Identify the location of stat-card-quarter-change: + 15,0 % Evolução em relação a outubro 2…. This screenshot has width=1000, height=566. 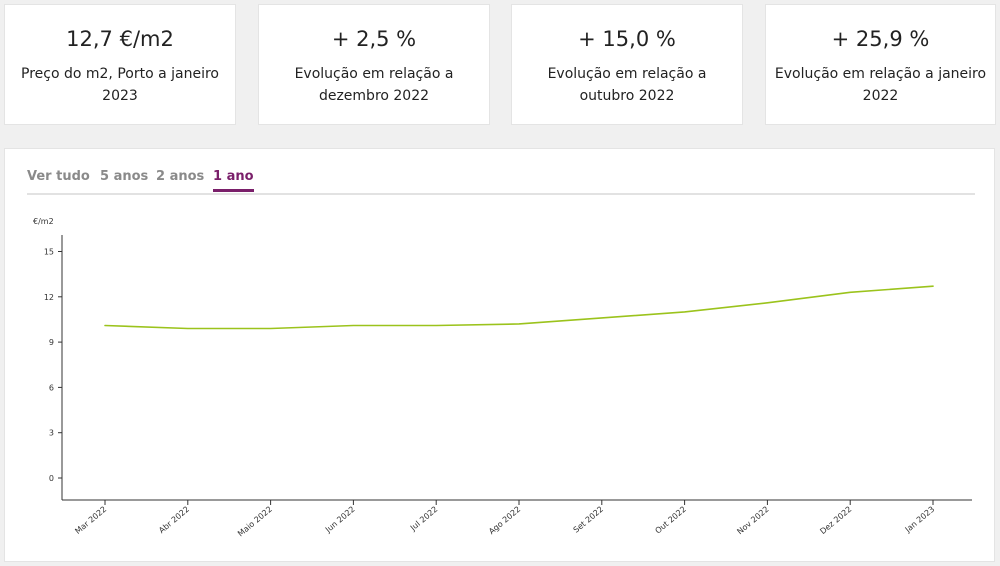
(627, 64).